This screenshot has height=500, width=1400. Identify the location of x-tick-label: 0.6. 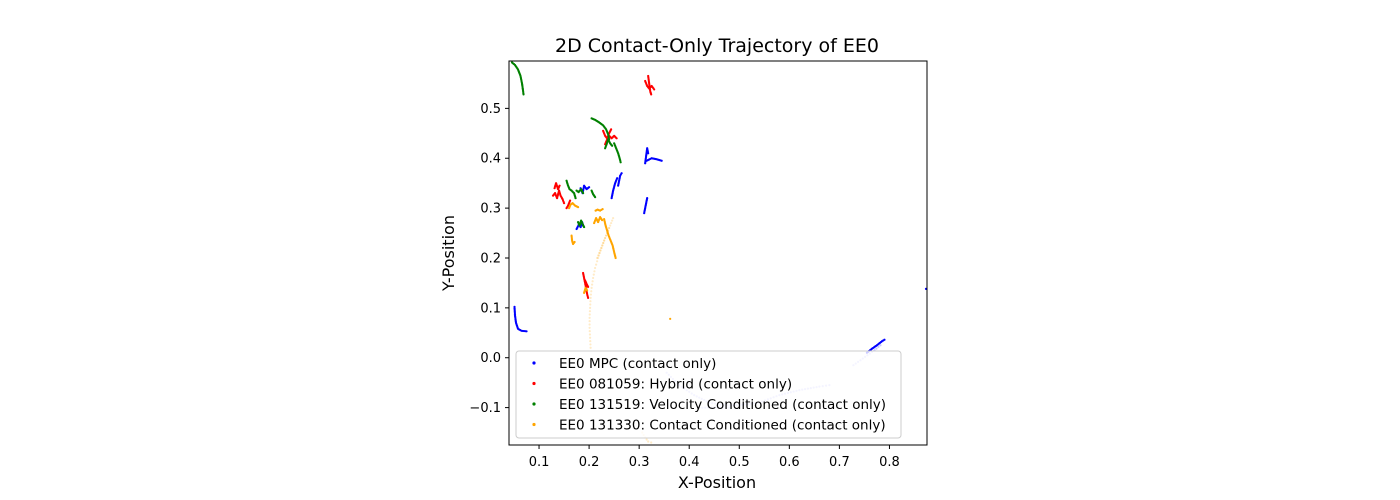
(789, 462).